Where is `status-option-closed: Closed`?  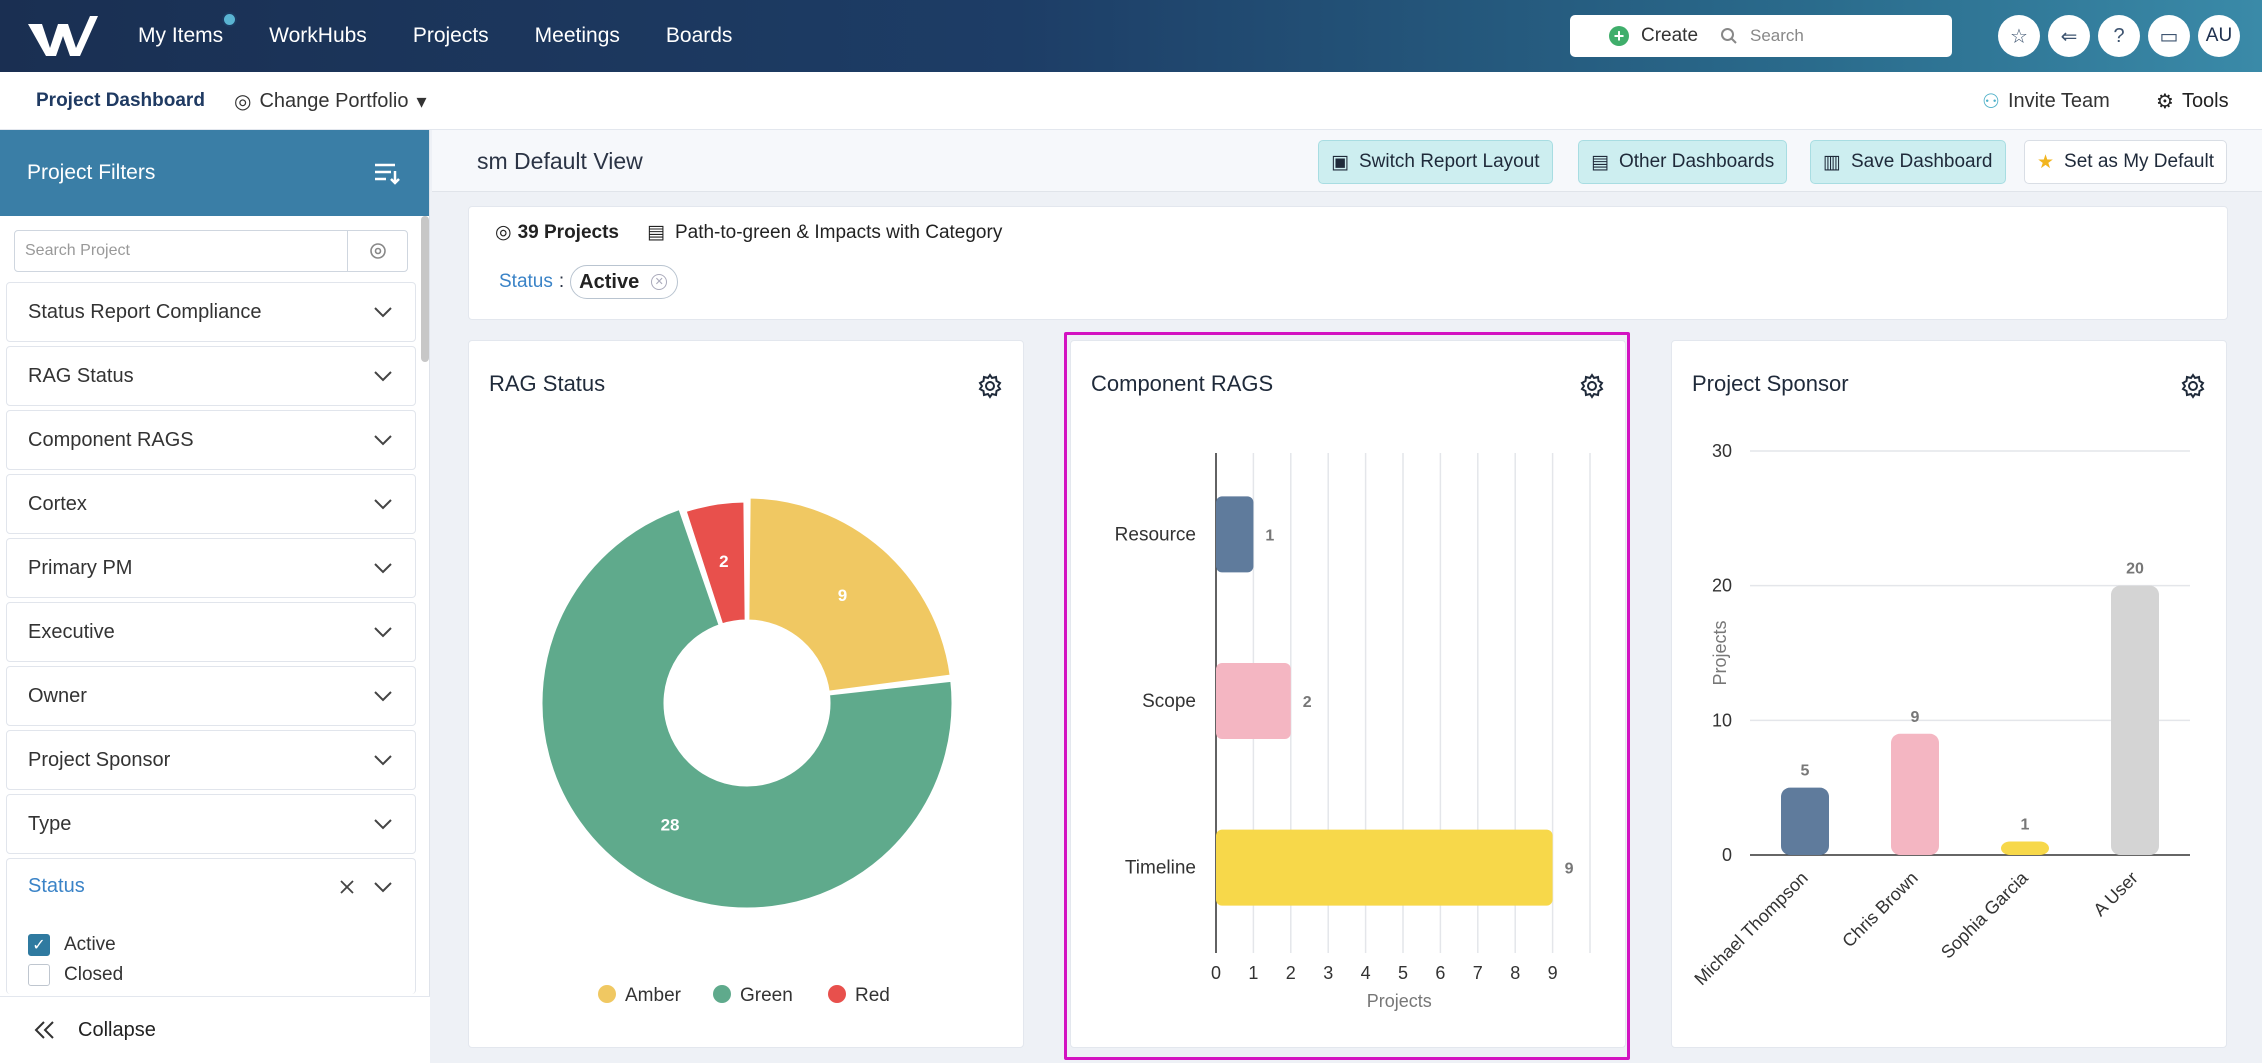 status-option-closed: Closed is located at coordinates (75, 975).